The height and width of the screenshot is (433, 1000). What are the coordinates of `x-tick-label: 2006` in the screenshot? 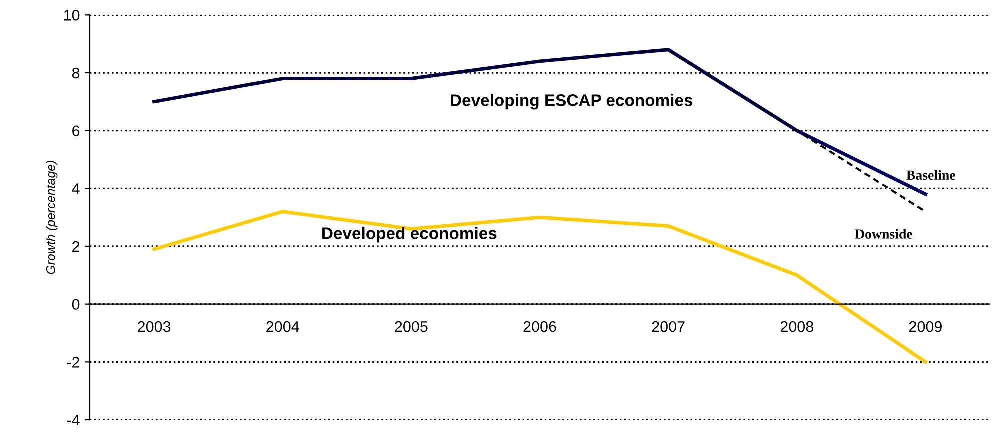 It's located at (540, 326).